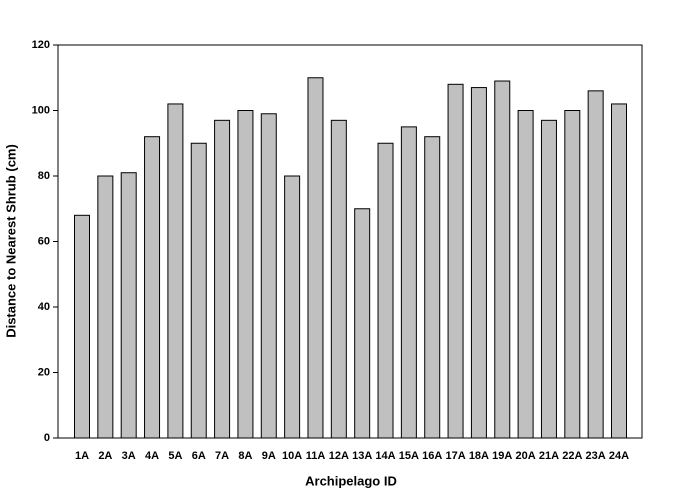 This screenshot has width=681, height=492. Describe the element at coordinates (432, 456) in the screenshot. I see `x-tick-label: 16A` at that location.